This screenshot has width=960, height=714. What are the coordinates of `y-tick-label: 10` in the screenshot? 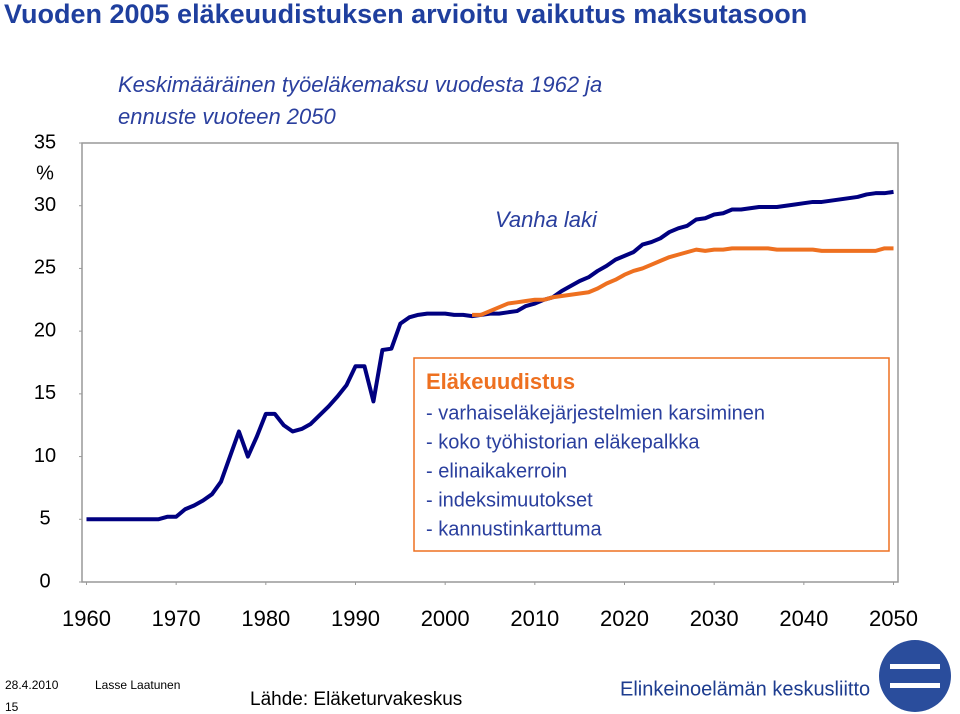 It's located at (45, 456).